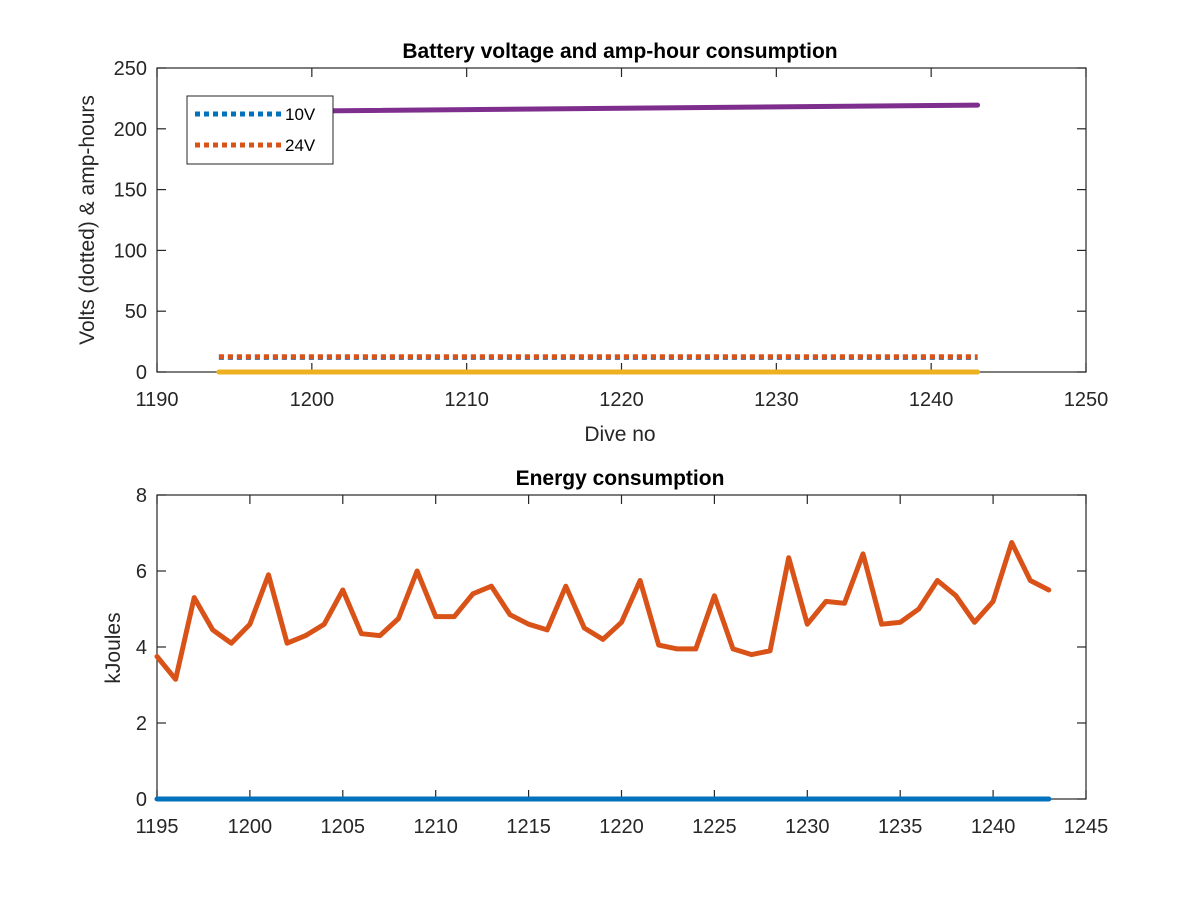  What do you see at coordinates (993, 827) in the screenshot?
I see `energy-plot-xtick-label: 1240` at bounding box center [993, 827].